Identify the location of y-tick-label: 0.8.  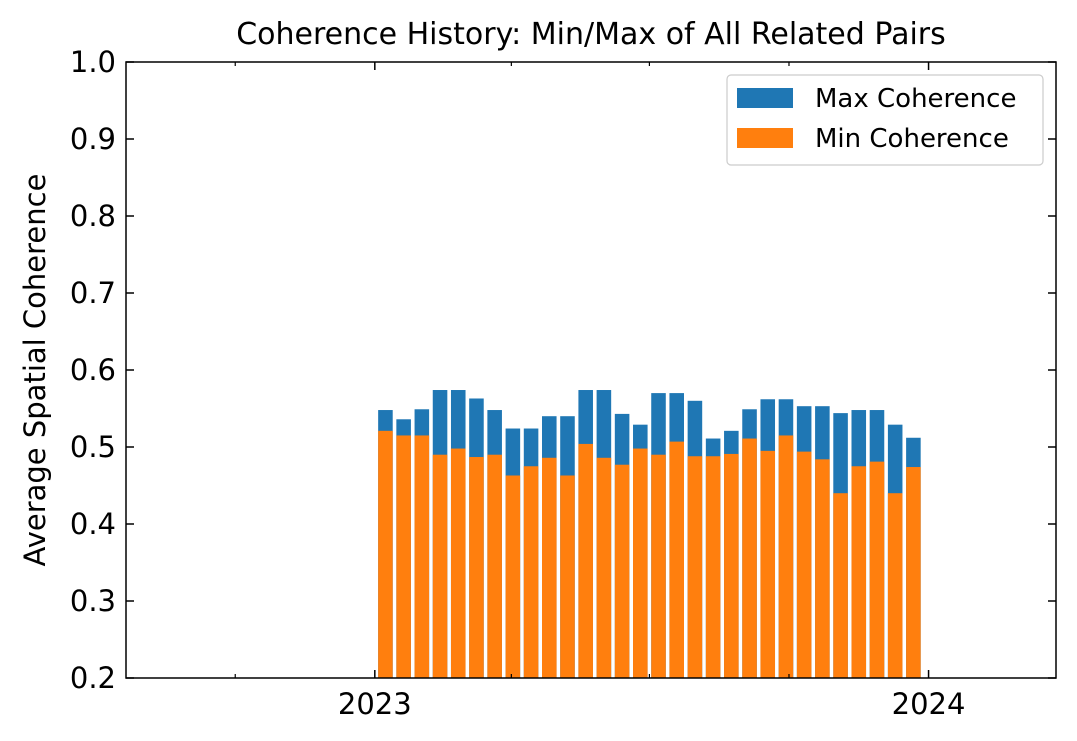
(93, 216).